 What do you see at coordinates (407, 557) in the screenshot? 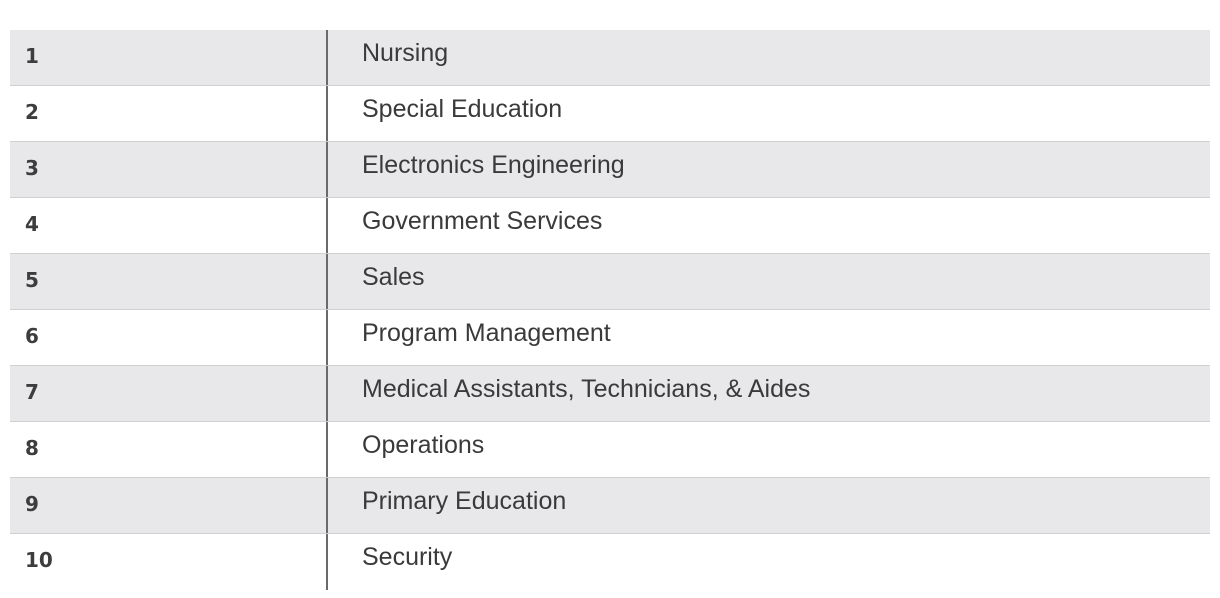
I see `label-cell: Security` at bounding box center [407, 557].